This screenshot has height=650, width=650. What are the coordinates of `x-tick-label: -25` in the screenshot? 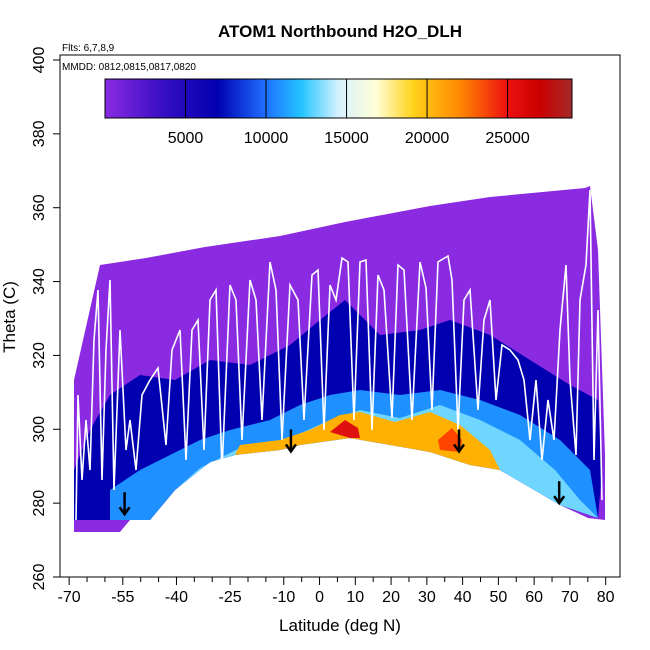 It's located at (230, 597).